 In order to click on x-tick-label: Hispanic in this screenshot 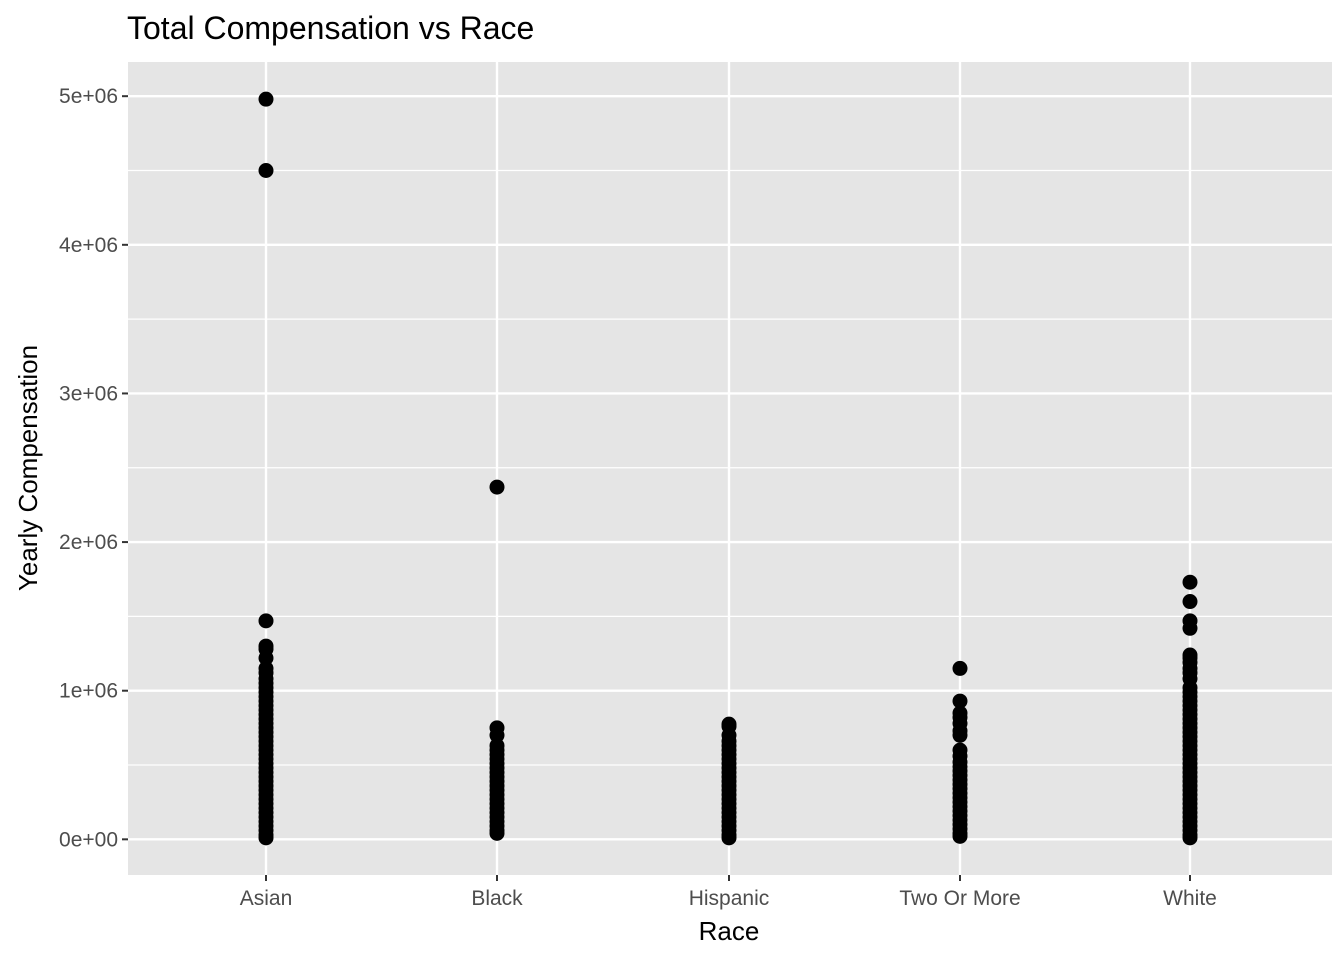, I will do `click(729, 898)`.